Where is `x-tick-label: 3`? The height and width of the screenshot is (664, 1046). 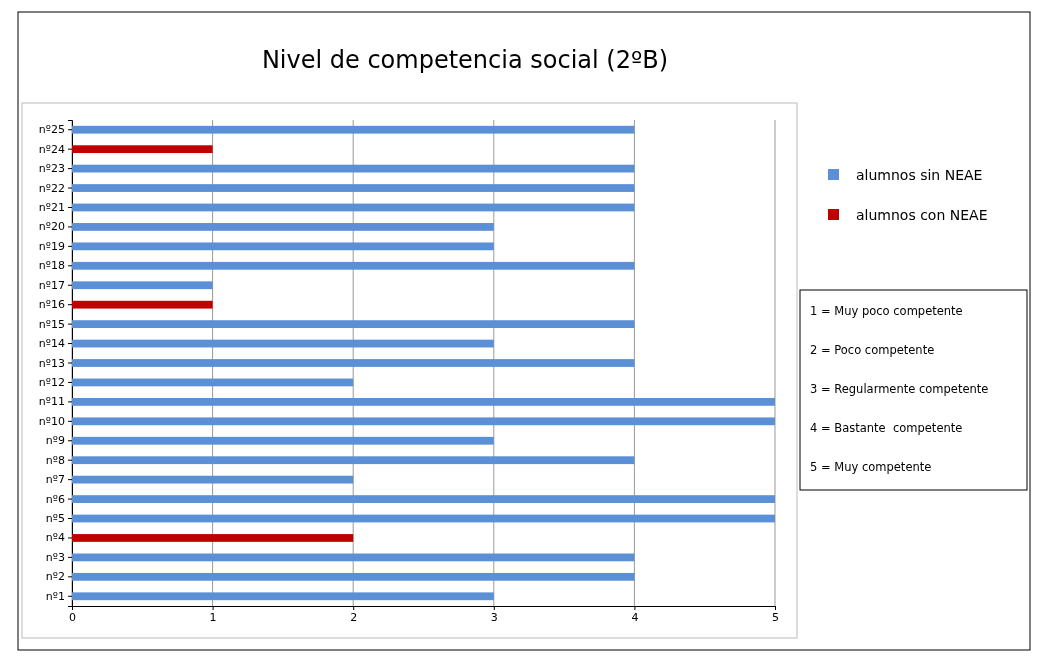 x-tick-label: 3 is located at coordinates (494, 617).